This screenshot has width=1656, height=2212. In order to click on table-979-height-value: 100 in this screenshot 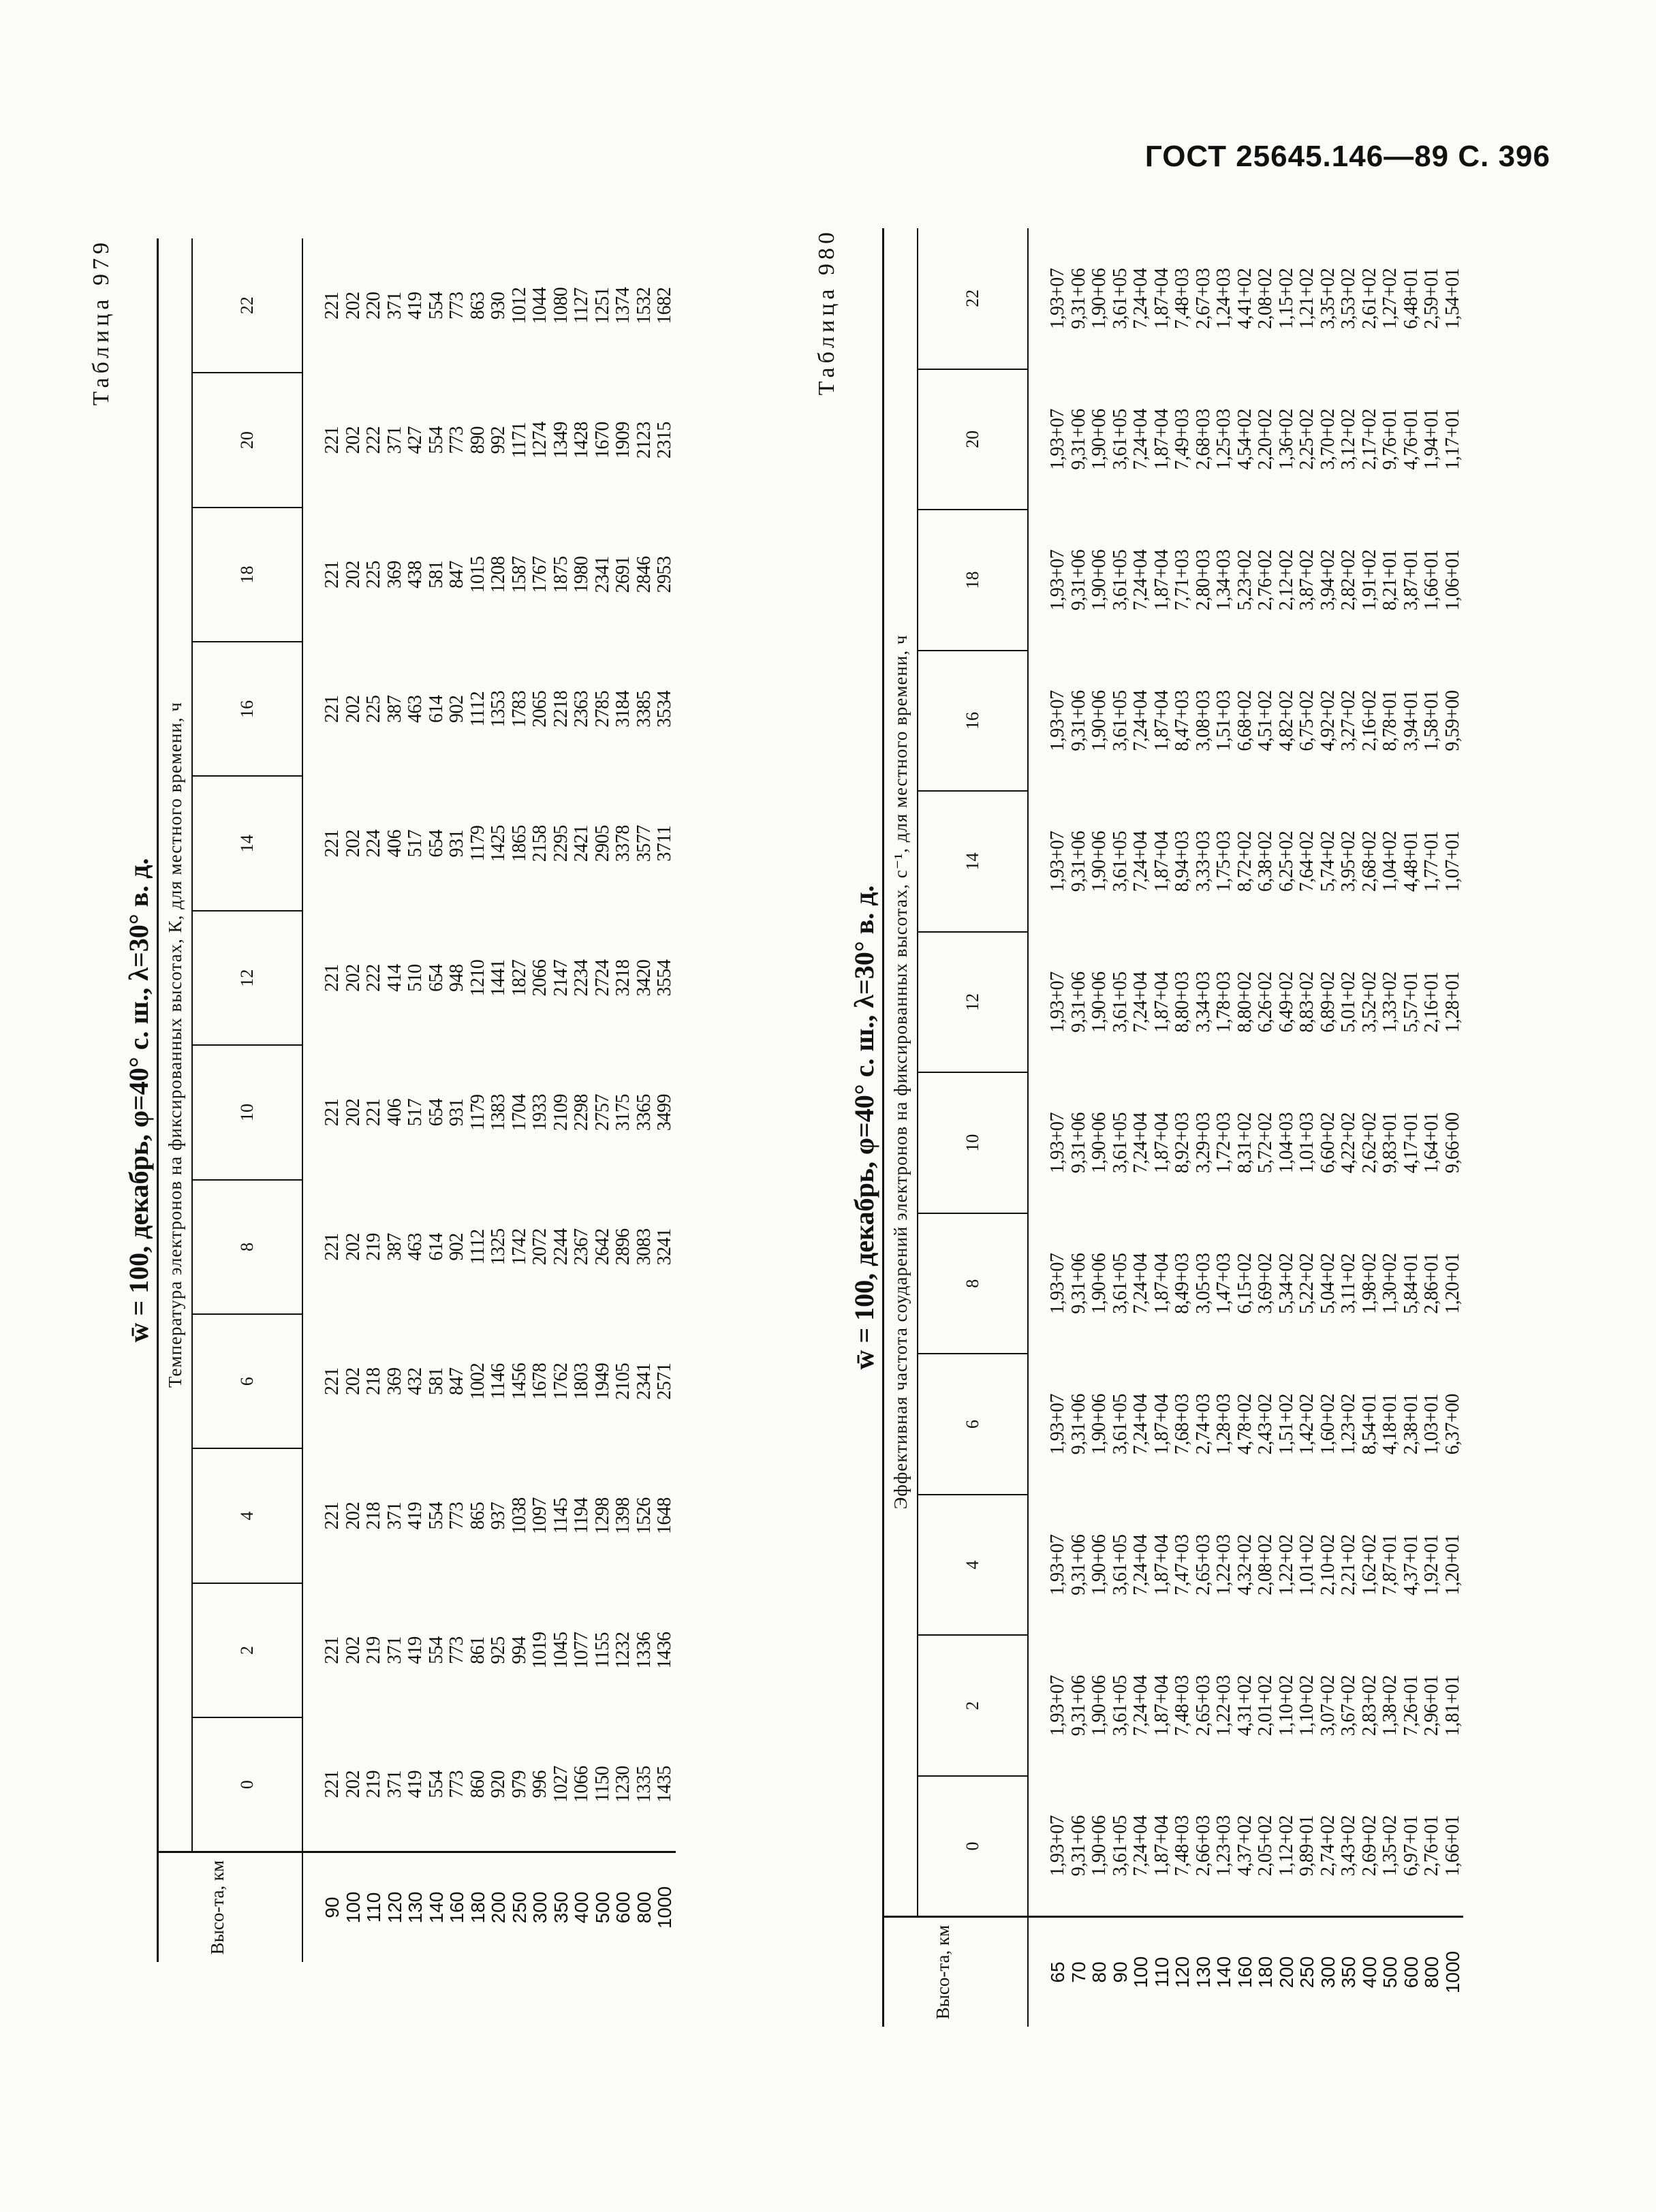, I will do `click(353, 1908)`.